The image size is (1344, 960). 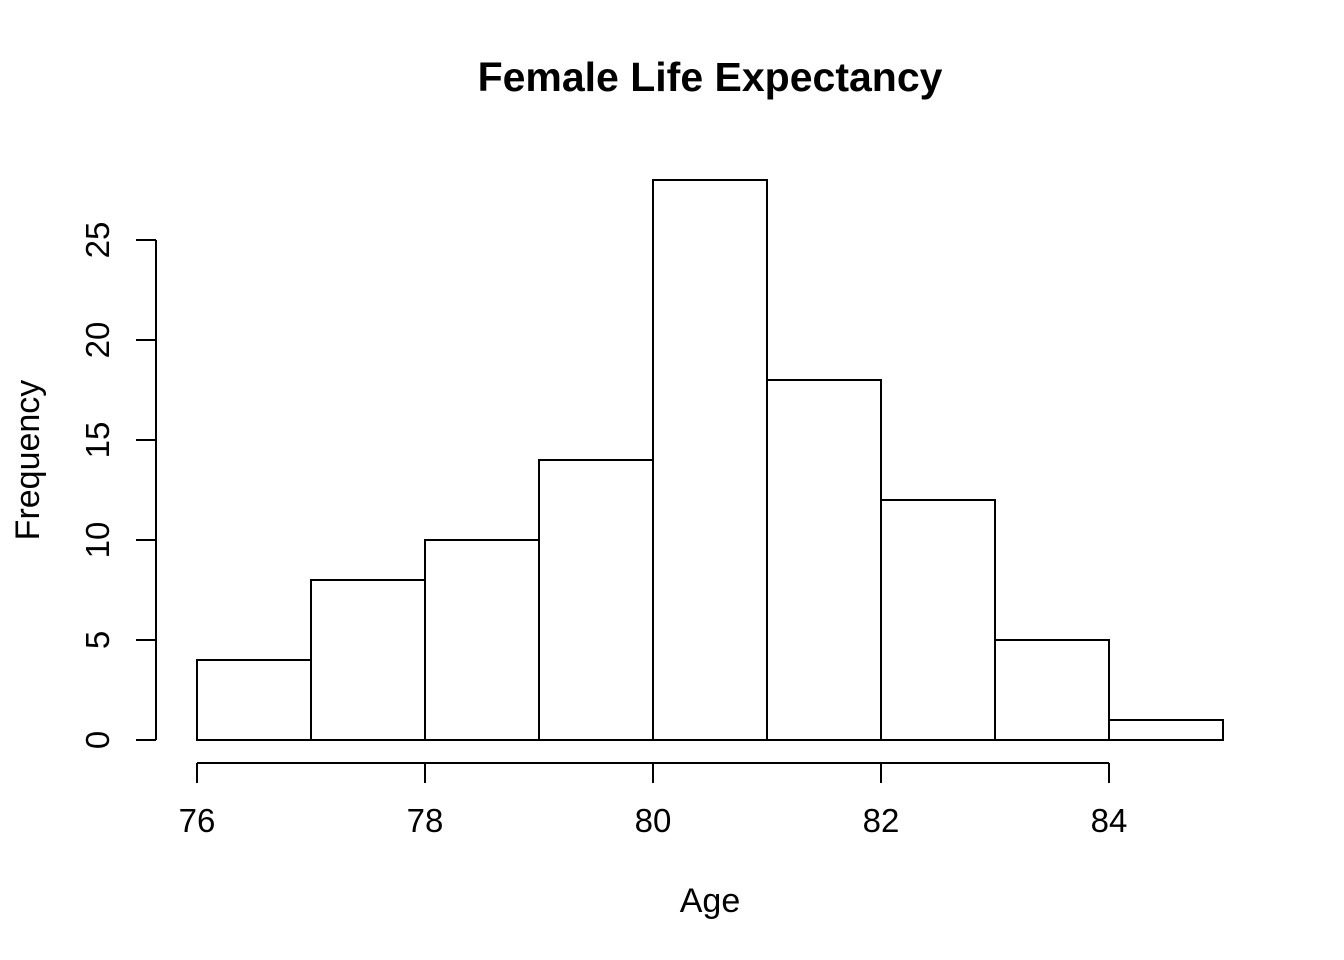 I want to click on x-tick-label: 80, so click(x=653, y=820).